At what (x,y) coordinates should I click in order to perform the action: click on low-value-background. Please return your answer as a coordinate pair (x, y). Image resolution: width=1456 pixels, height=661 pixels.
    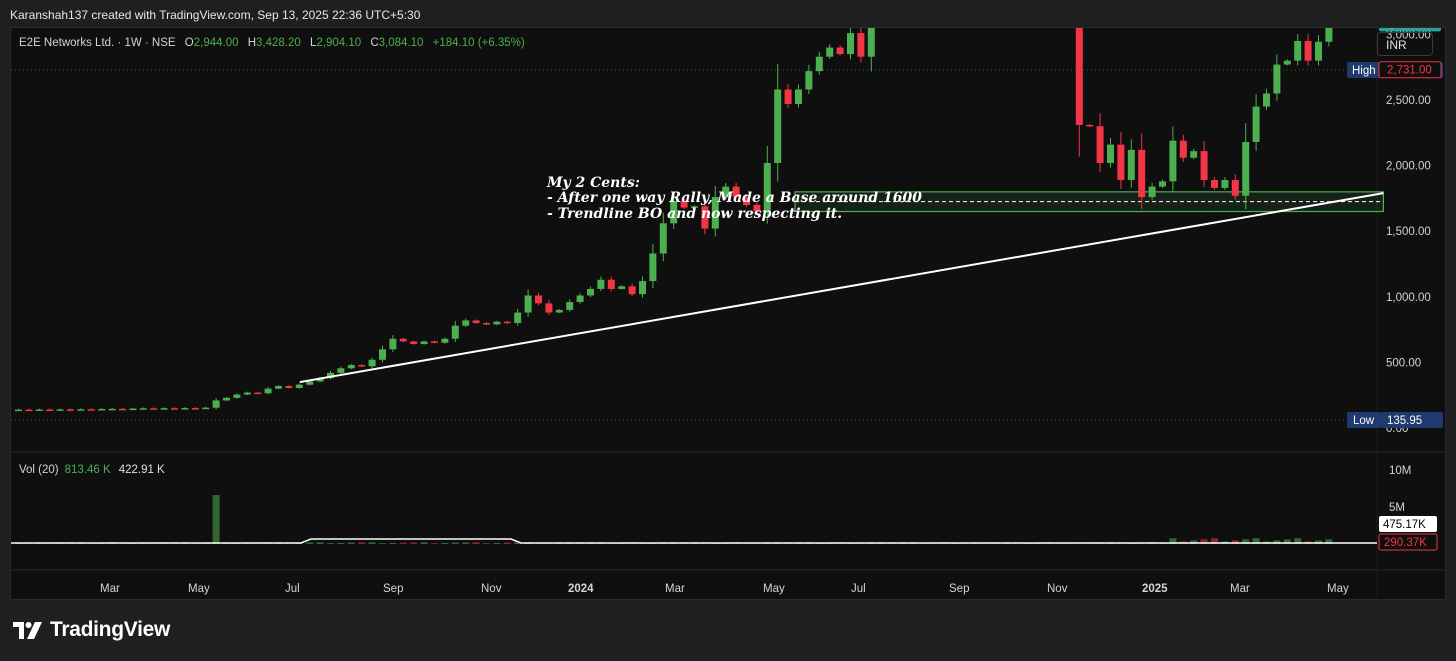
    Looking at the image, I should click on (1412, 420).